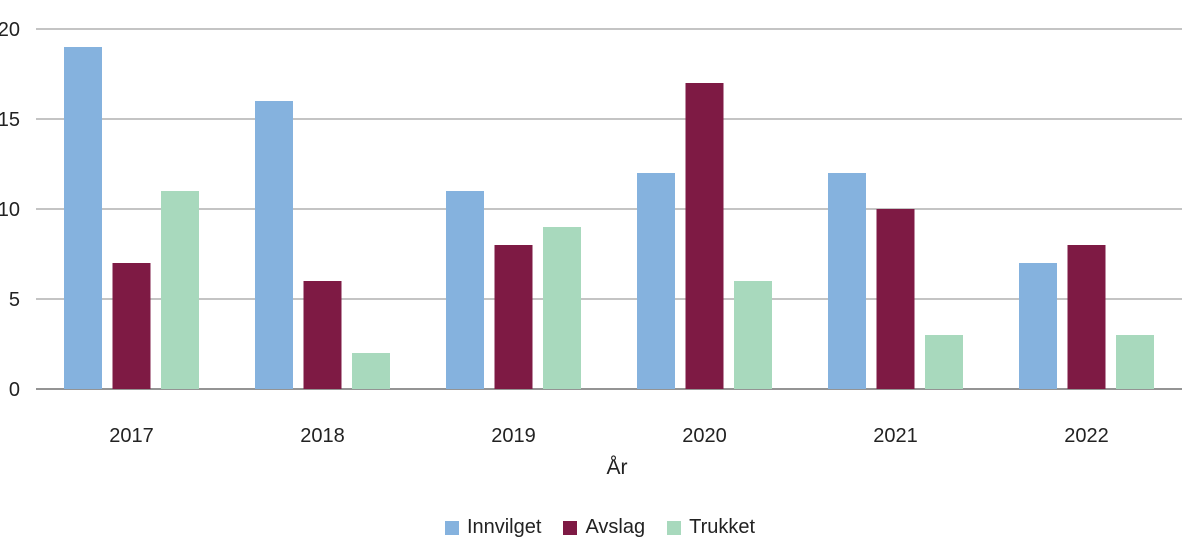 Image resolution: width=1200 pixels, height=558 pixels. I want to click on bar-trukket-2019, so click(562, 308).